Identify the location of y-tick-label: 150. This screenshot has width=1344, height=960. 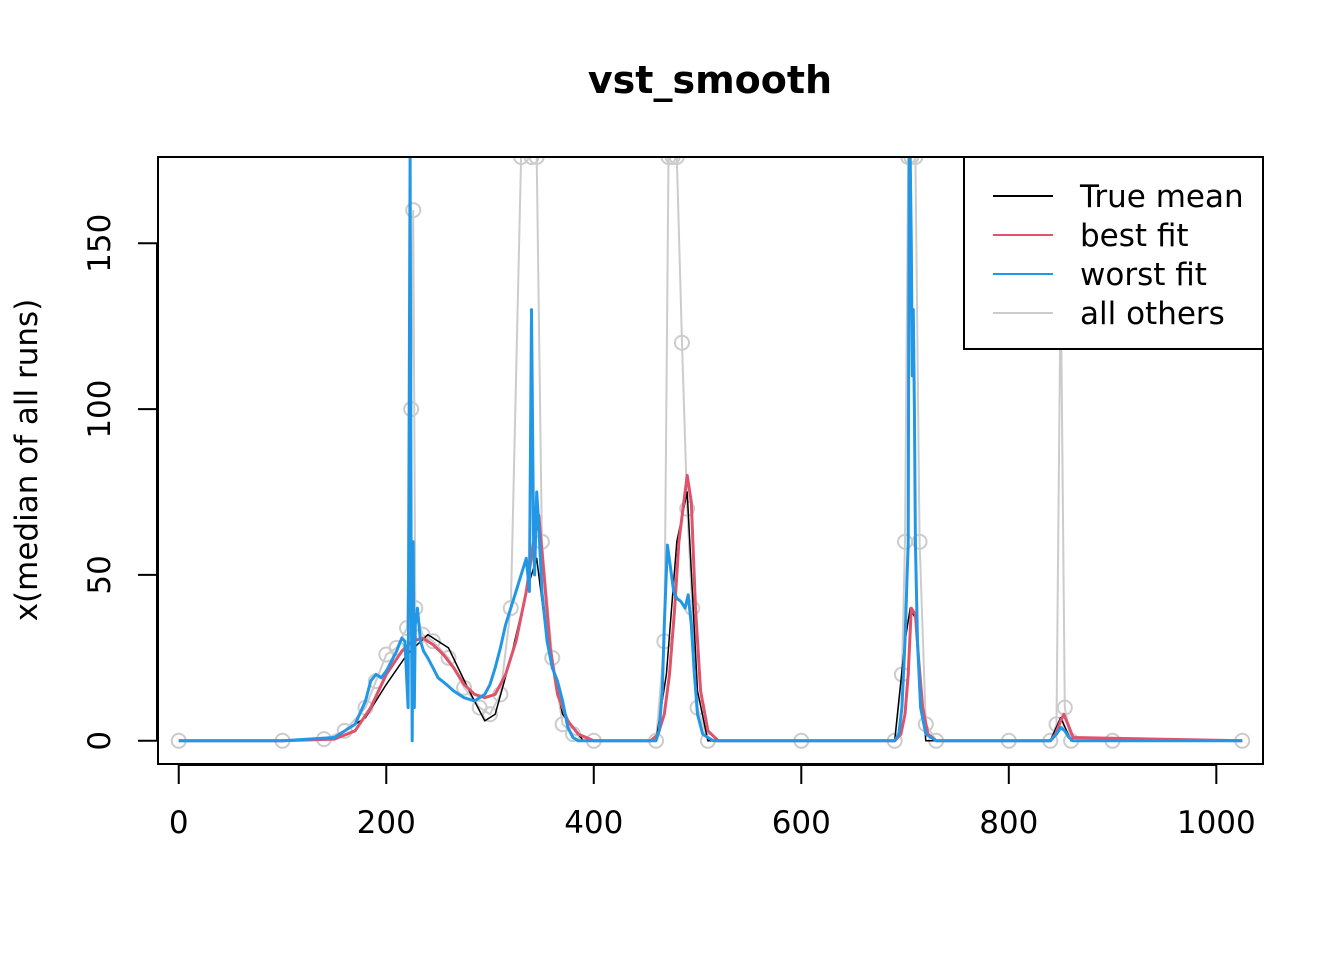
(100, 243).